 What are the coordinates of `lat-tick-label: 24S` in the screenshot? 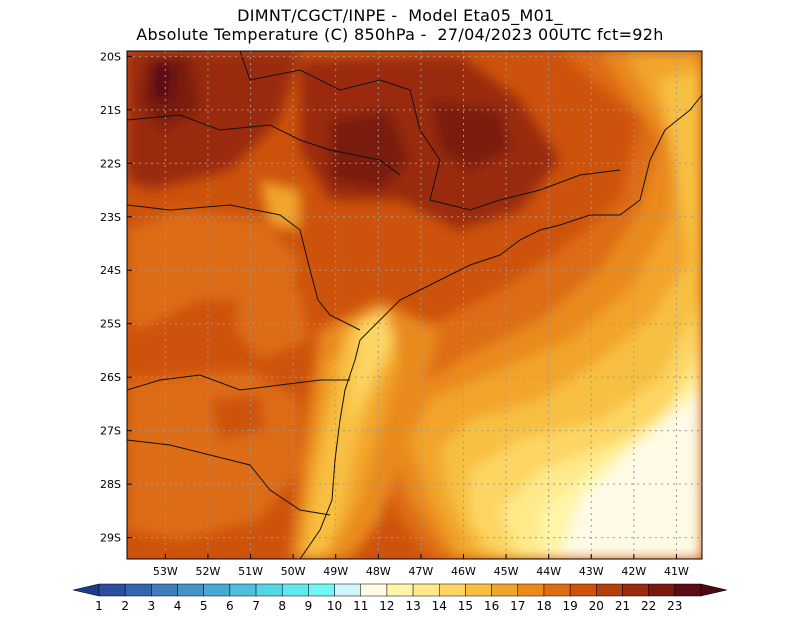 It's located at (110, 270).